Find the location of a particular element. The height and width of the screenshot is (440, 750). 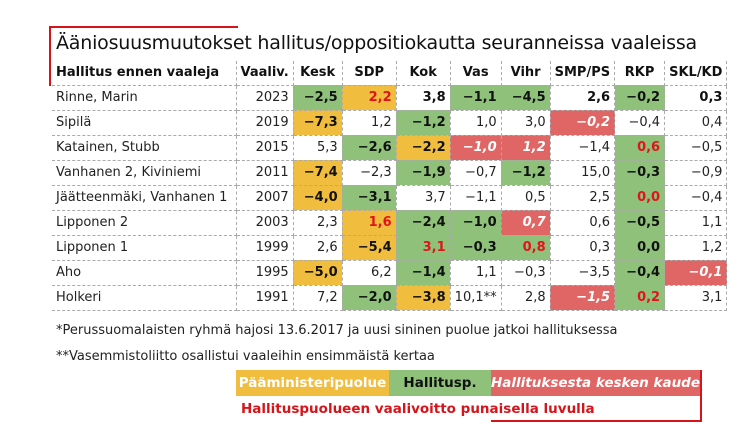

column-header: Kesk is located at coordinates (318, 73).